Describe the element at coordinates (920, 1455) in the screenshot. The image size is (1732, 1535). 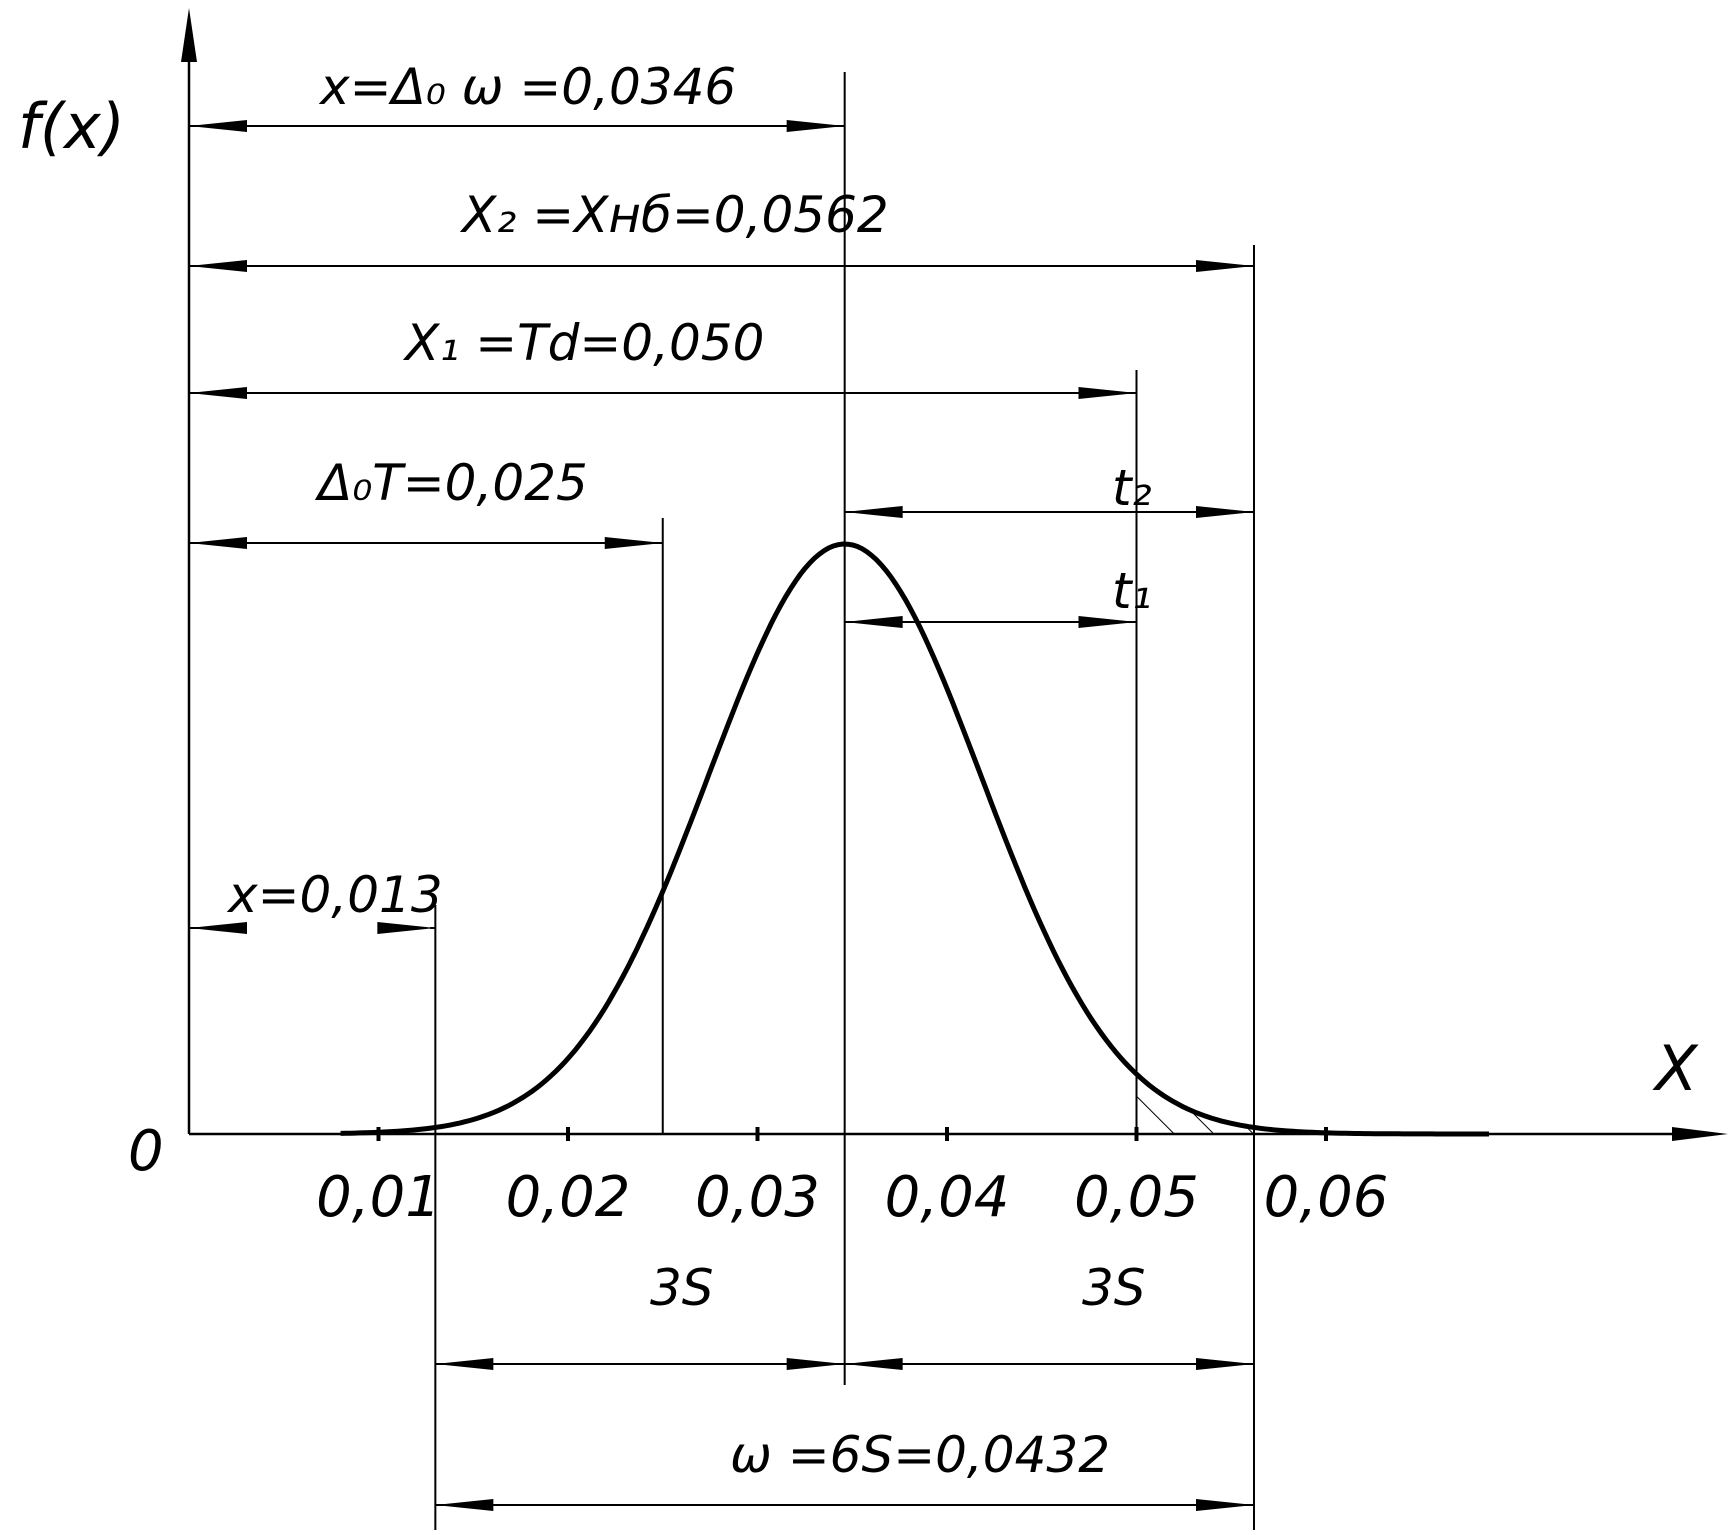
I see `omega-annotation: ω =6S=0,0432` at that location.